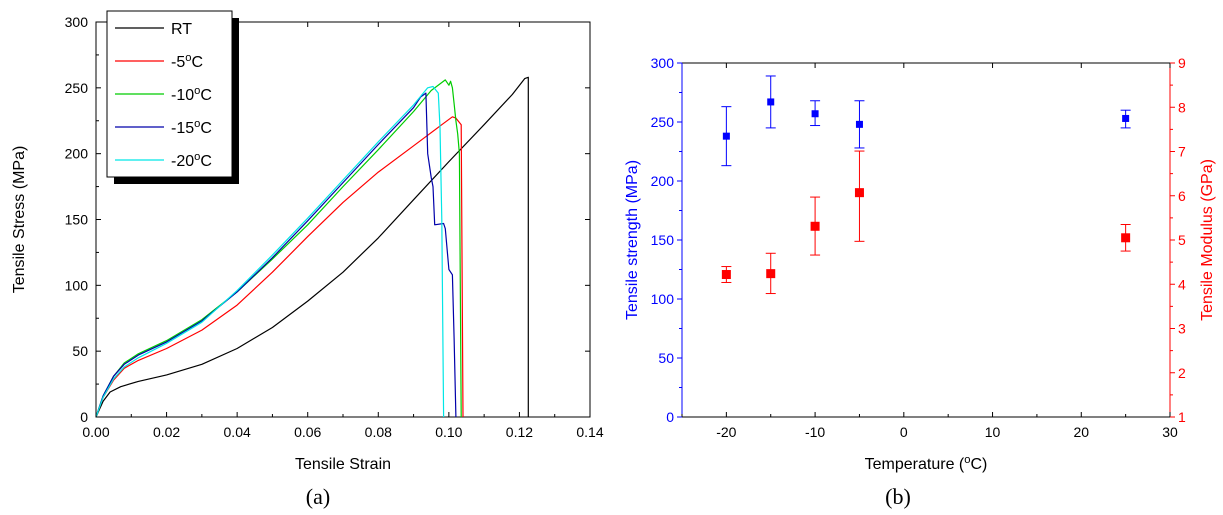  Describe the element at coordinates (993, 432) in the screenshot. I see `x-tick-label-b: 10` at that location.